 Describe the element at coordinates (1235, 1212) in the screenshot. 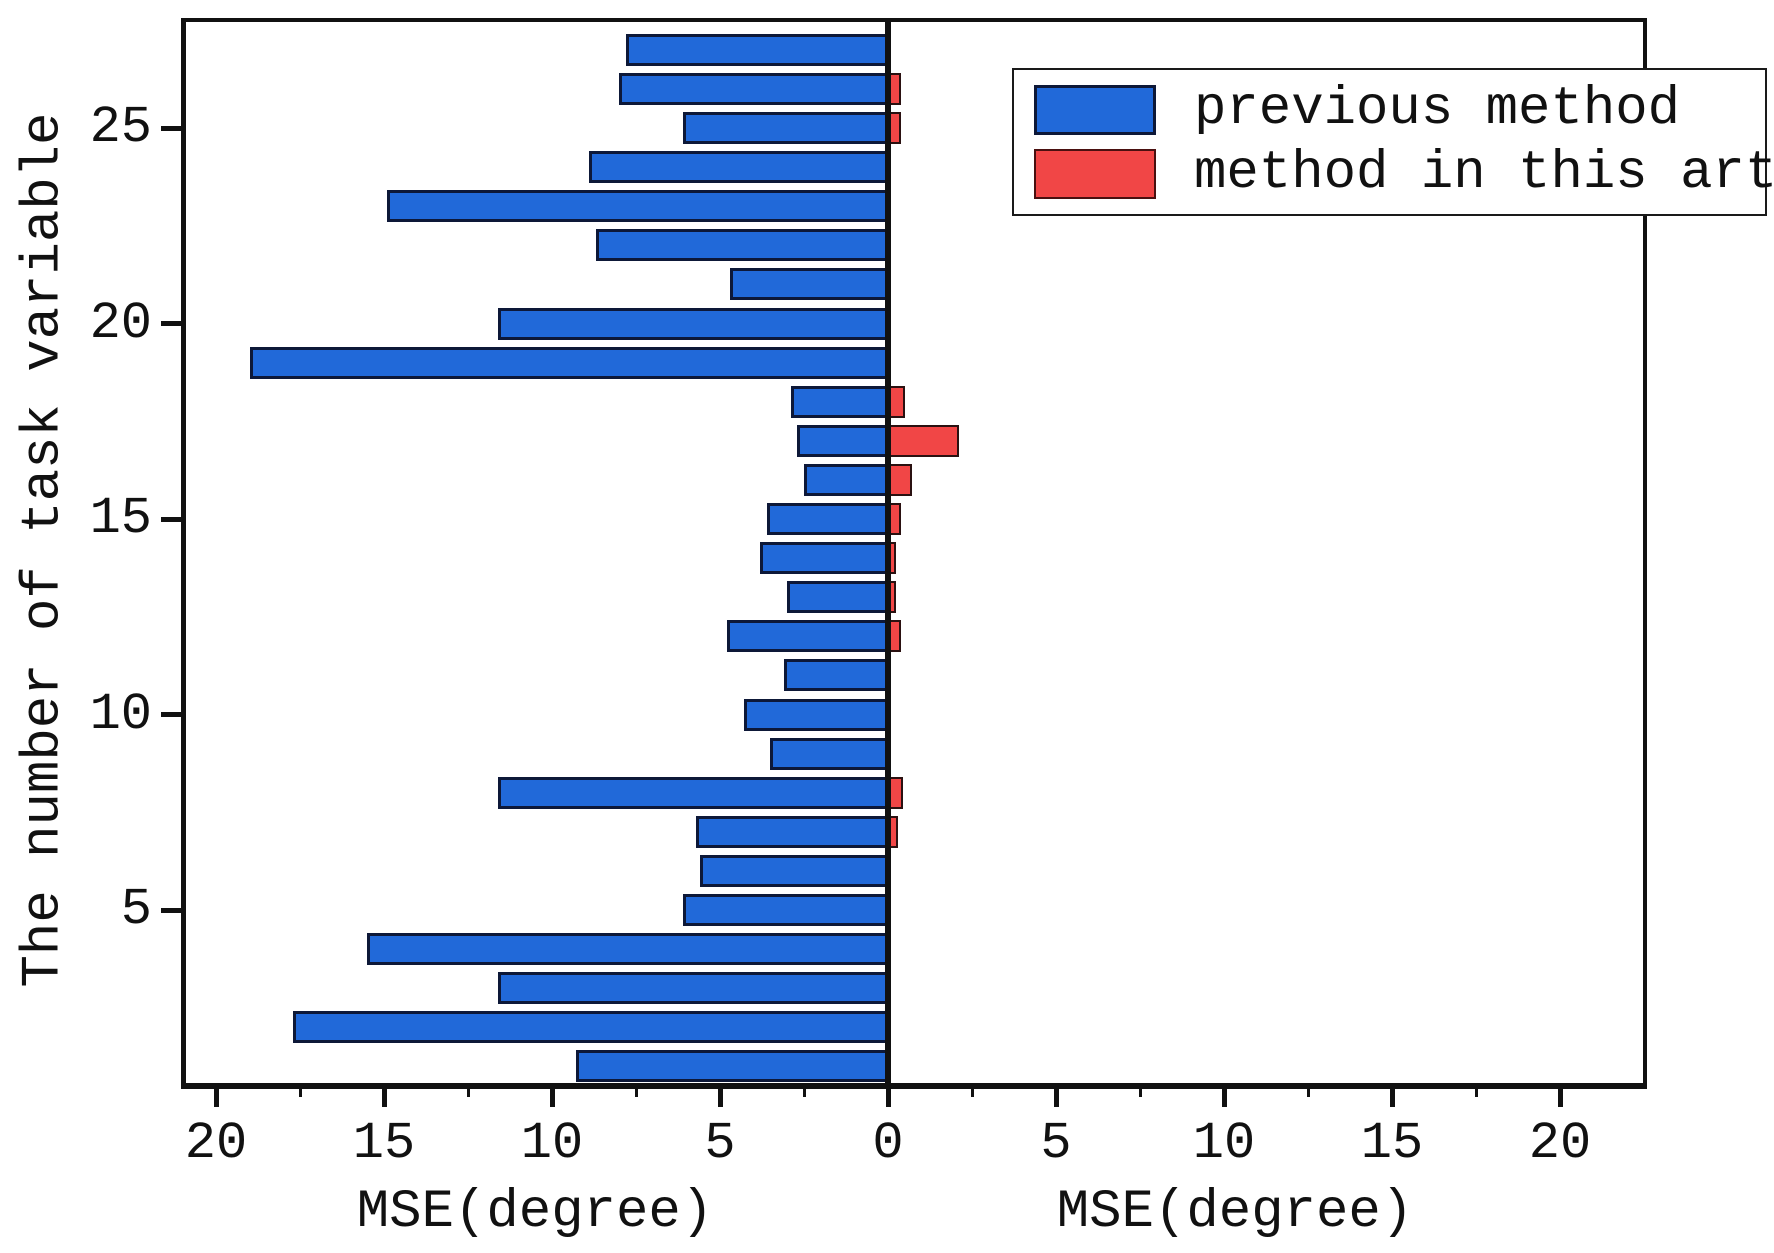

I see `x-axis-label-right: MSE(degree)` at that location.